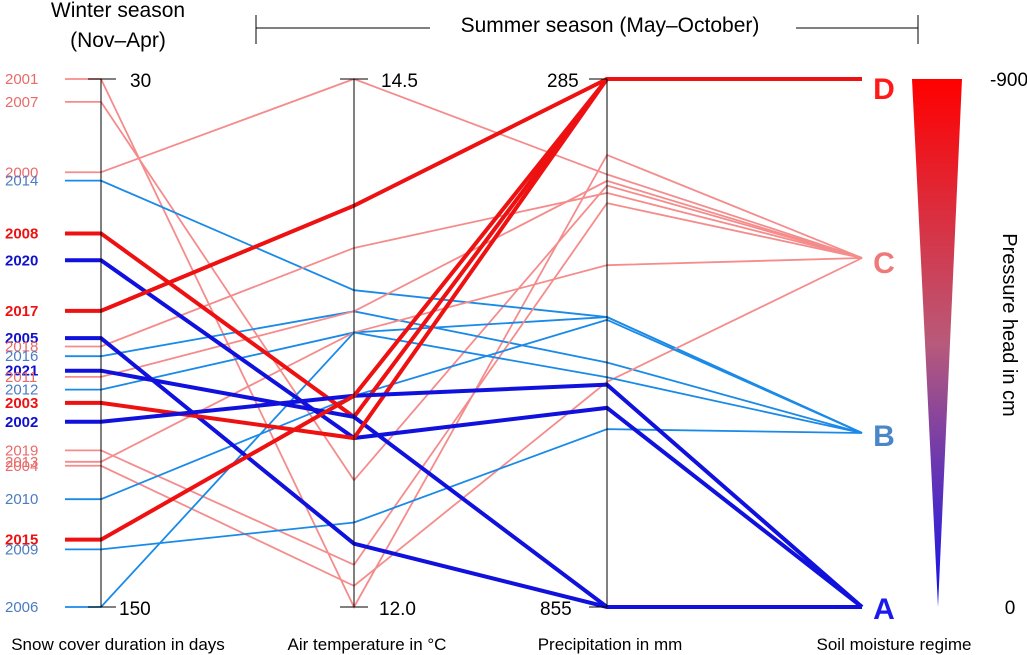  Describe the element at coordinates (21, 462) in the screenshot. I see `year-label-2013: 2013` at that location.